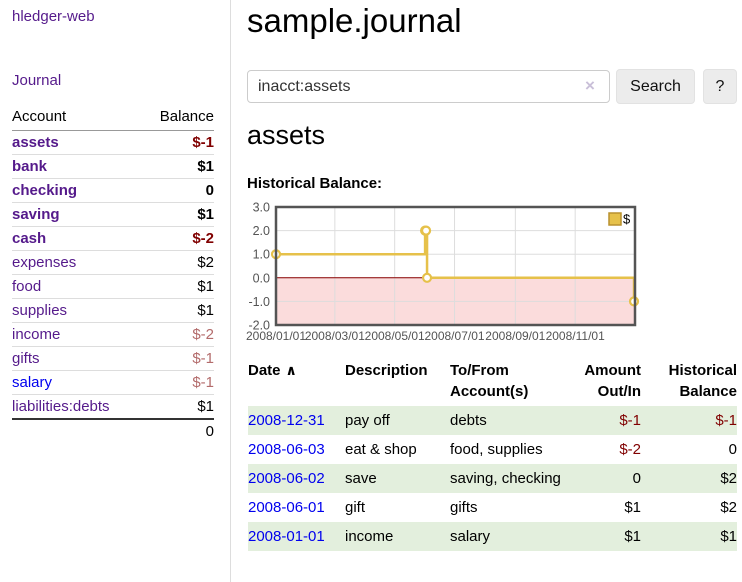 The width and height of the screenshot is (742, 582). What do you see at coordinates (276, 336) in the screenshot?
I see `x-axis-tick-label: 2008/01/01` at bounding box center [276, 336].